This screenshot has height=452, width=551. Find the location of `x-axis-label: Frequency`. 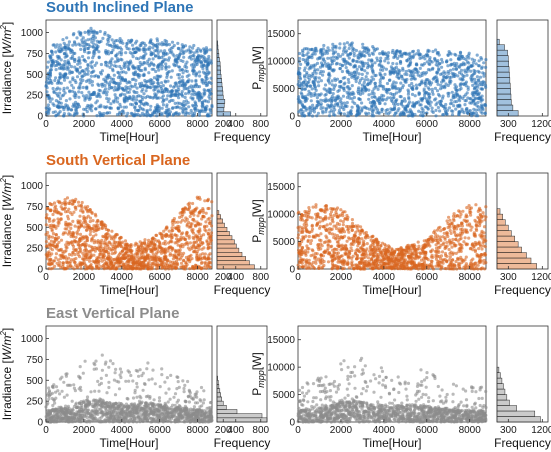

x-axis-label: Frequency is located at coordinates (242, 290).